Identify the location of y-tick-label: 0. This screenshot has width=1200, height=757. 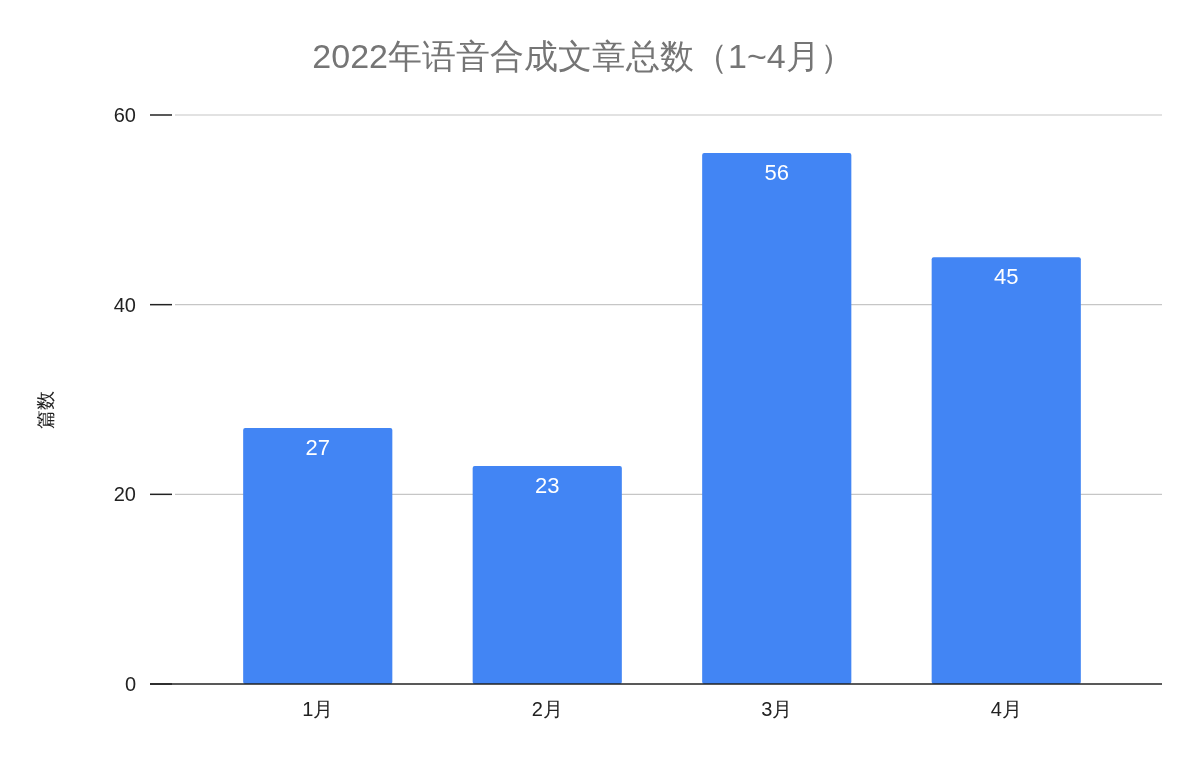
(130, 684).